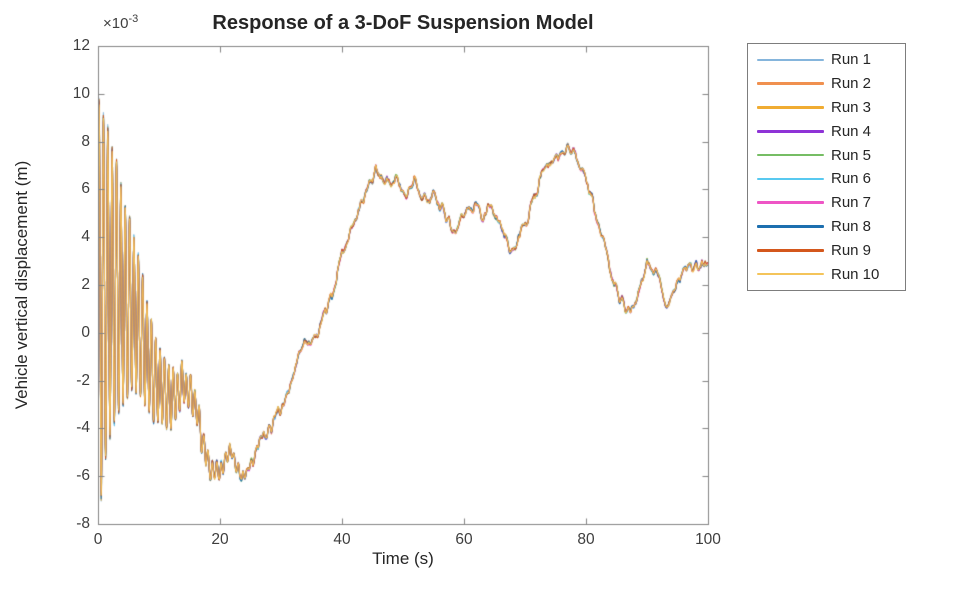  I want to click on y-axis-exponent: ×10⁻³, so click(120, 22).